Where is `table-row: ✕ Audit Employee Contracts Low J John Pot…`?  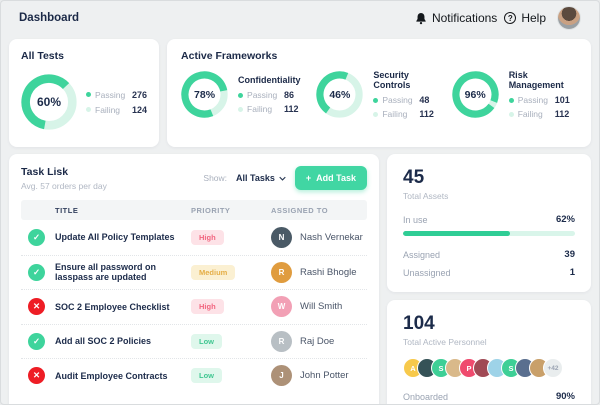
table-row: ✕ Audit Employee Contracts Low J John Pot… is located at coordinates (194, 375).